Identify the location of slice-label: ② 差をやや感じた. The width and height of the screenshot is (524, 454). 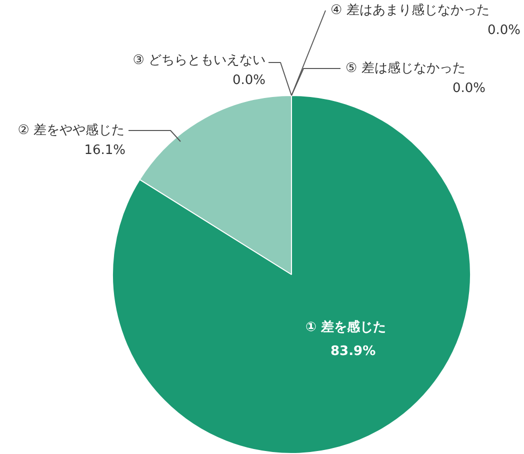
(71, 130).